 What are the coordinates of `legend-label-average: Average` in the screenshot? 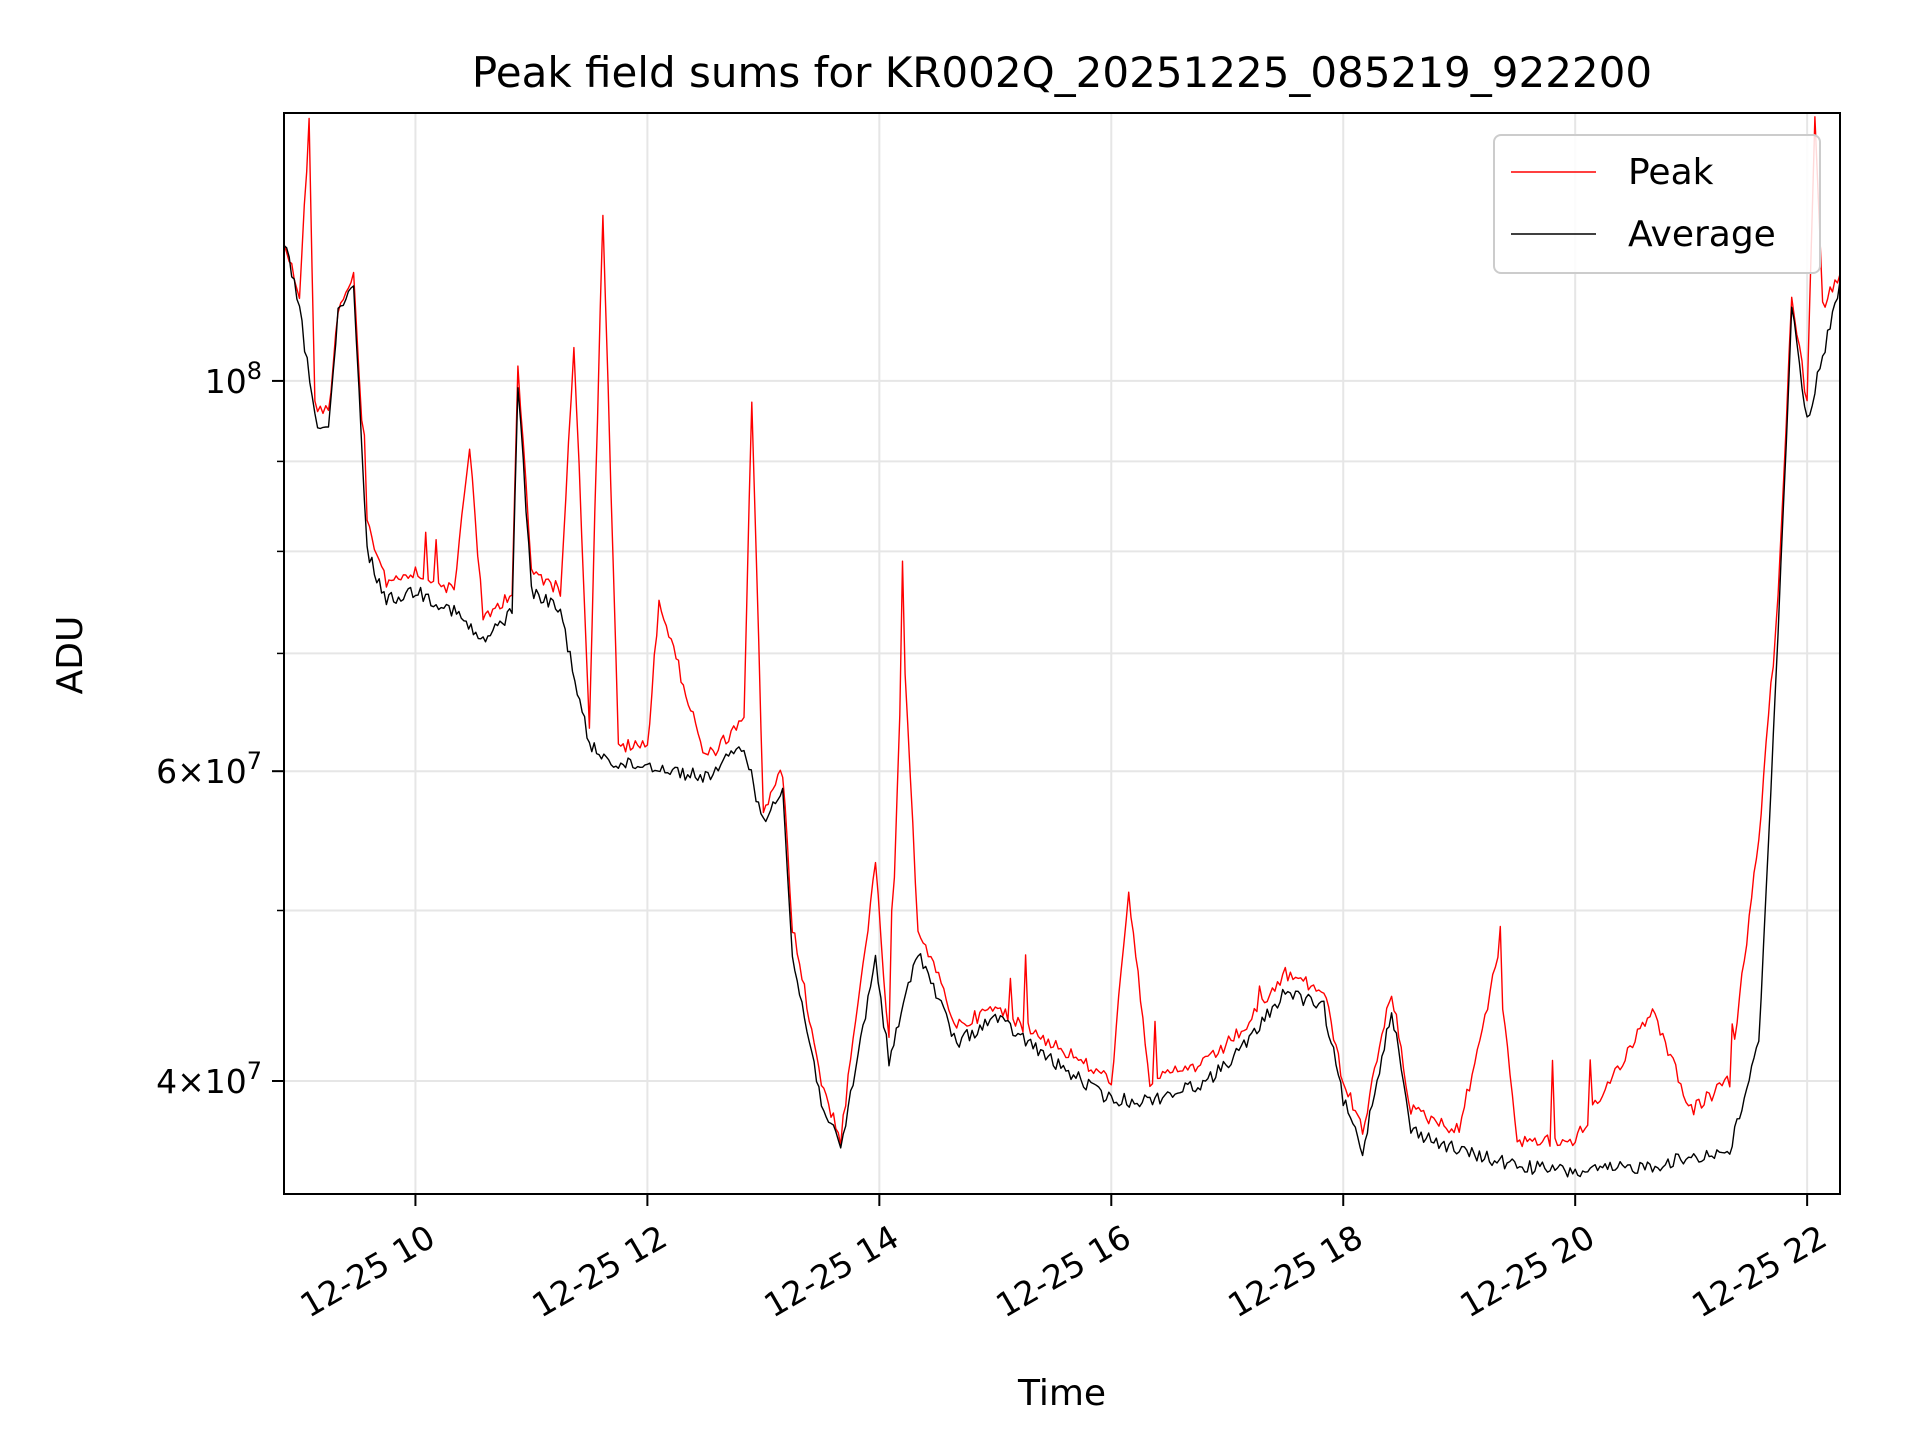 It's located at (1702, 234).